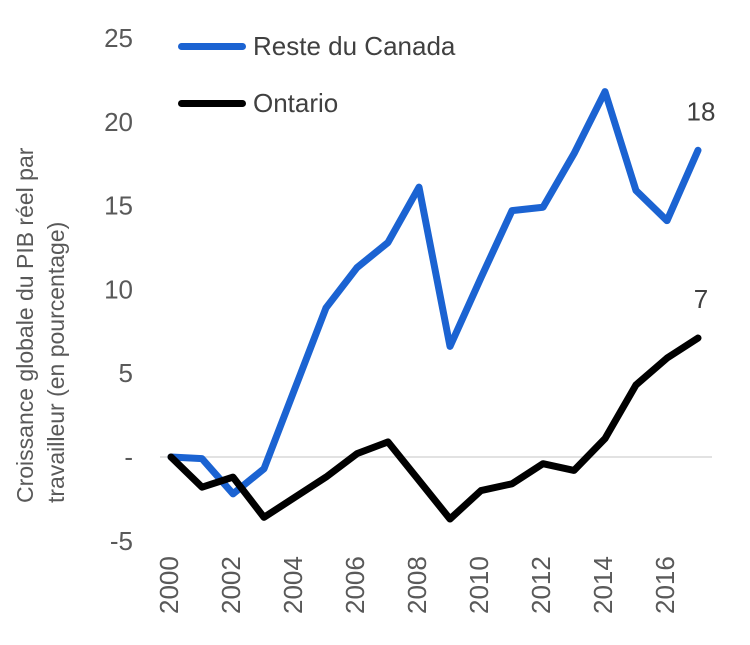  I want to click on y-axis-title-line-1: Croissance globale du PIB réel par, so click(25, 325).